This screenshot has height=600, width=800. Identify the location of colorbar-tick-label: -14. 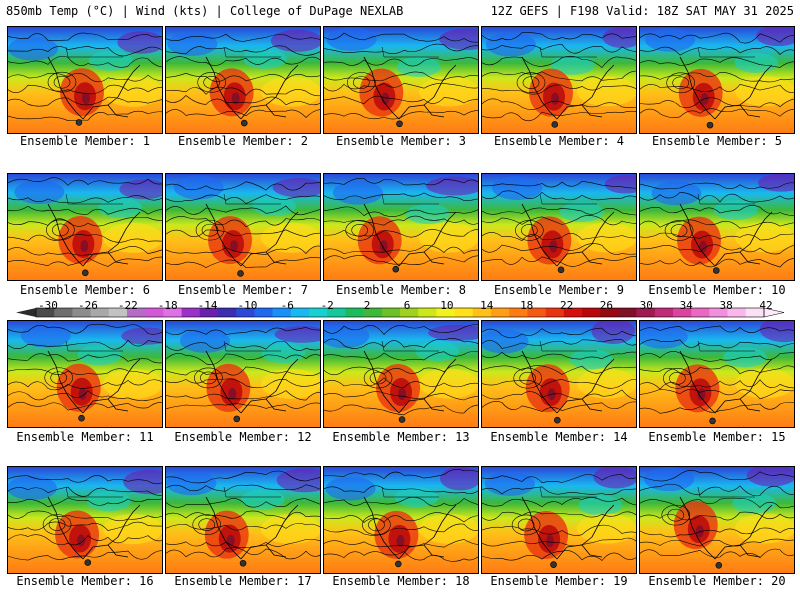
(207, 305).